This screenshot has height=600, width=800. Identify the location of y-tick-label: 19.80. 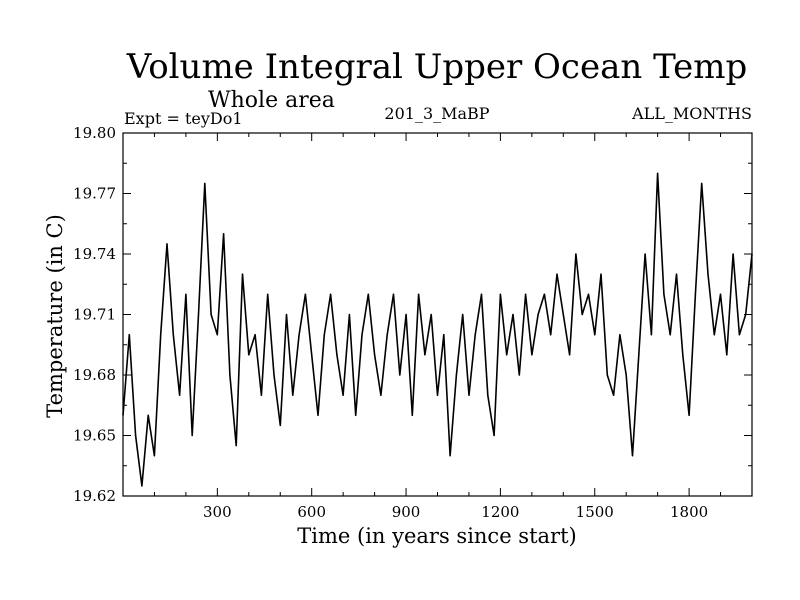
(94, 133).